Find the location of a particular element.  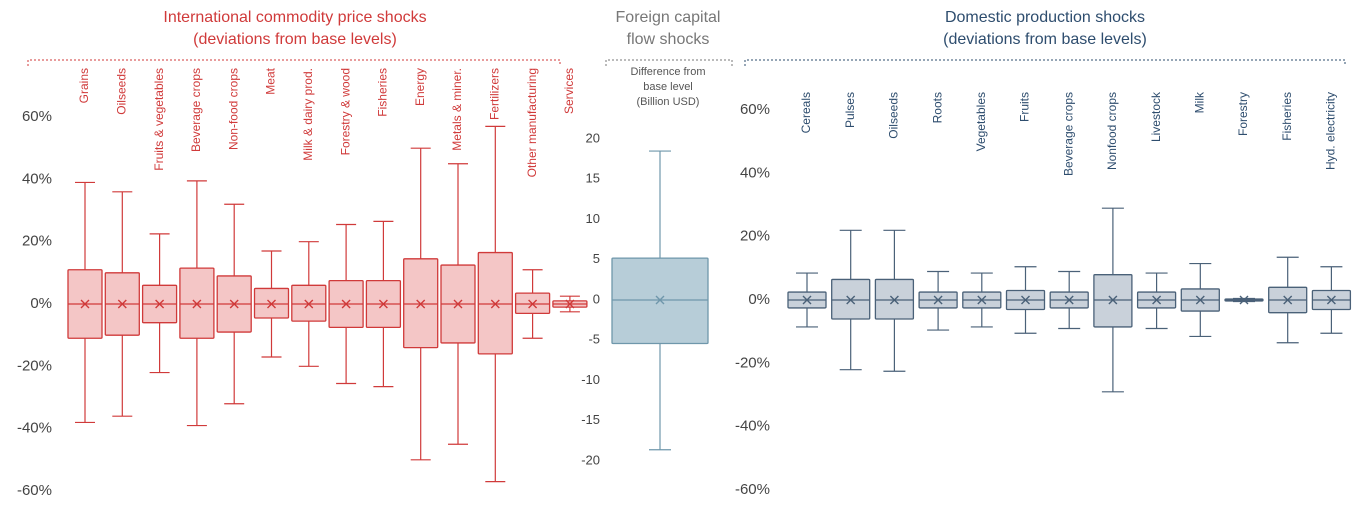

category-label: Metals & miner. is located at coordinates (457, 109).